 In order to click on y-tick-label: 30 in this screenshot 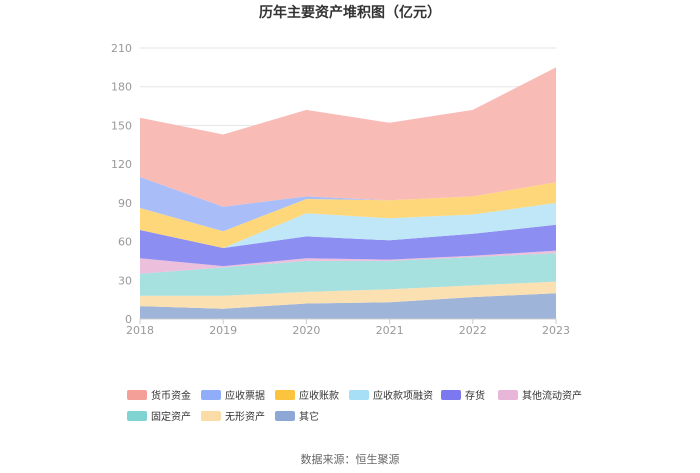, I will do `click(125, 280)`.